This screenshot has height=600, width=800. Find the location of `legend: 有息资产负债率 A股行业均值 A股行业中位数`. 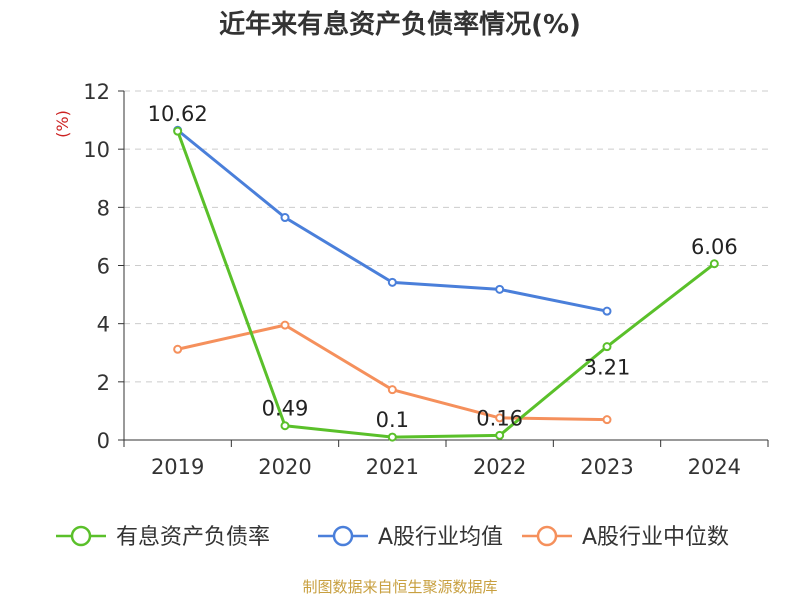

legend: 有息资产负债率 A股行业均值 A股行业中位数 is located at coordinates (392, 537).